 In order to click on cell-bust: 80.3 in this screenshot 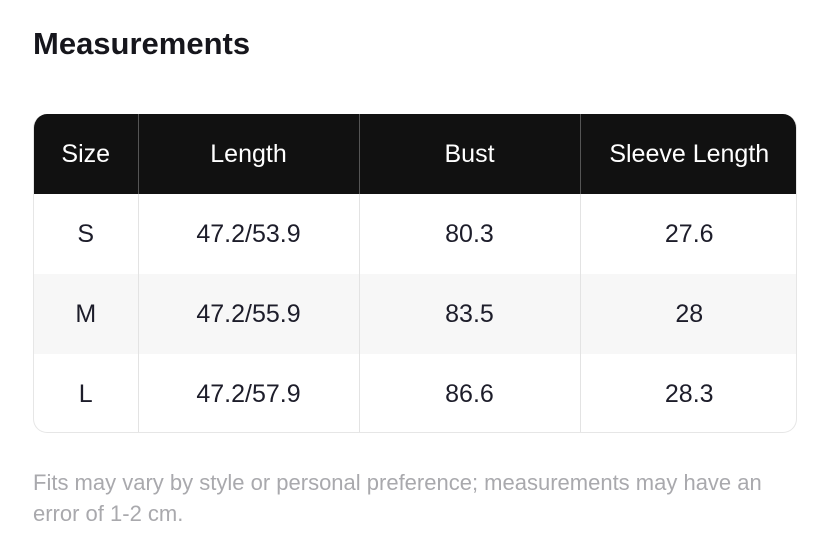, I will do `click(469, 234)`.